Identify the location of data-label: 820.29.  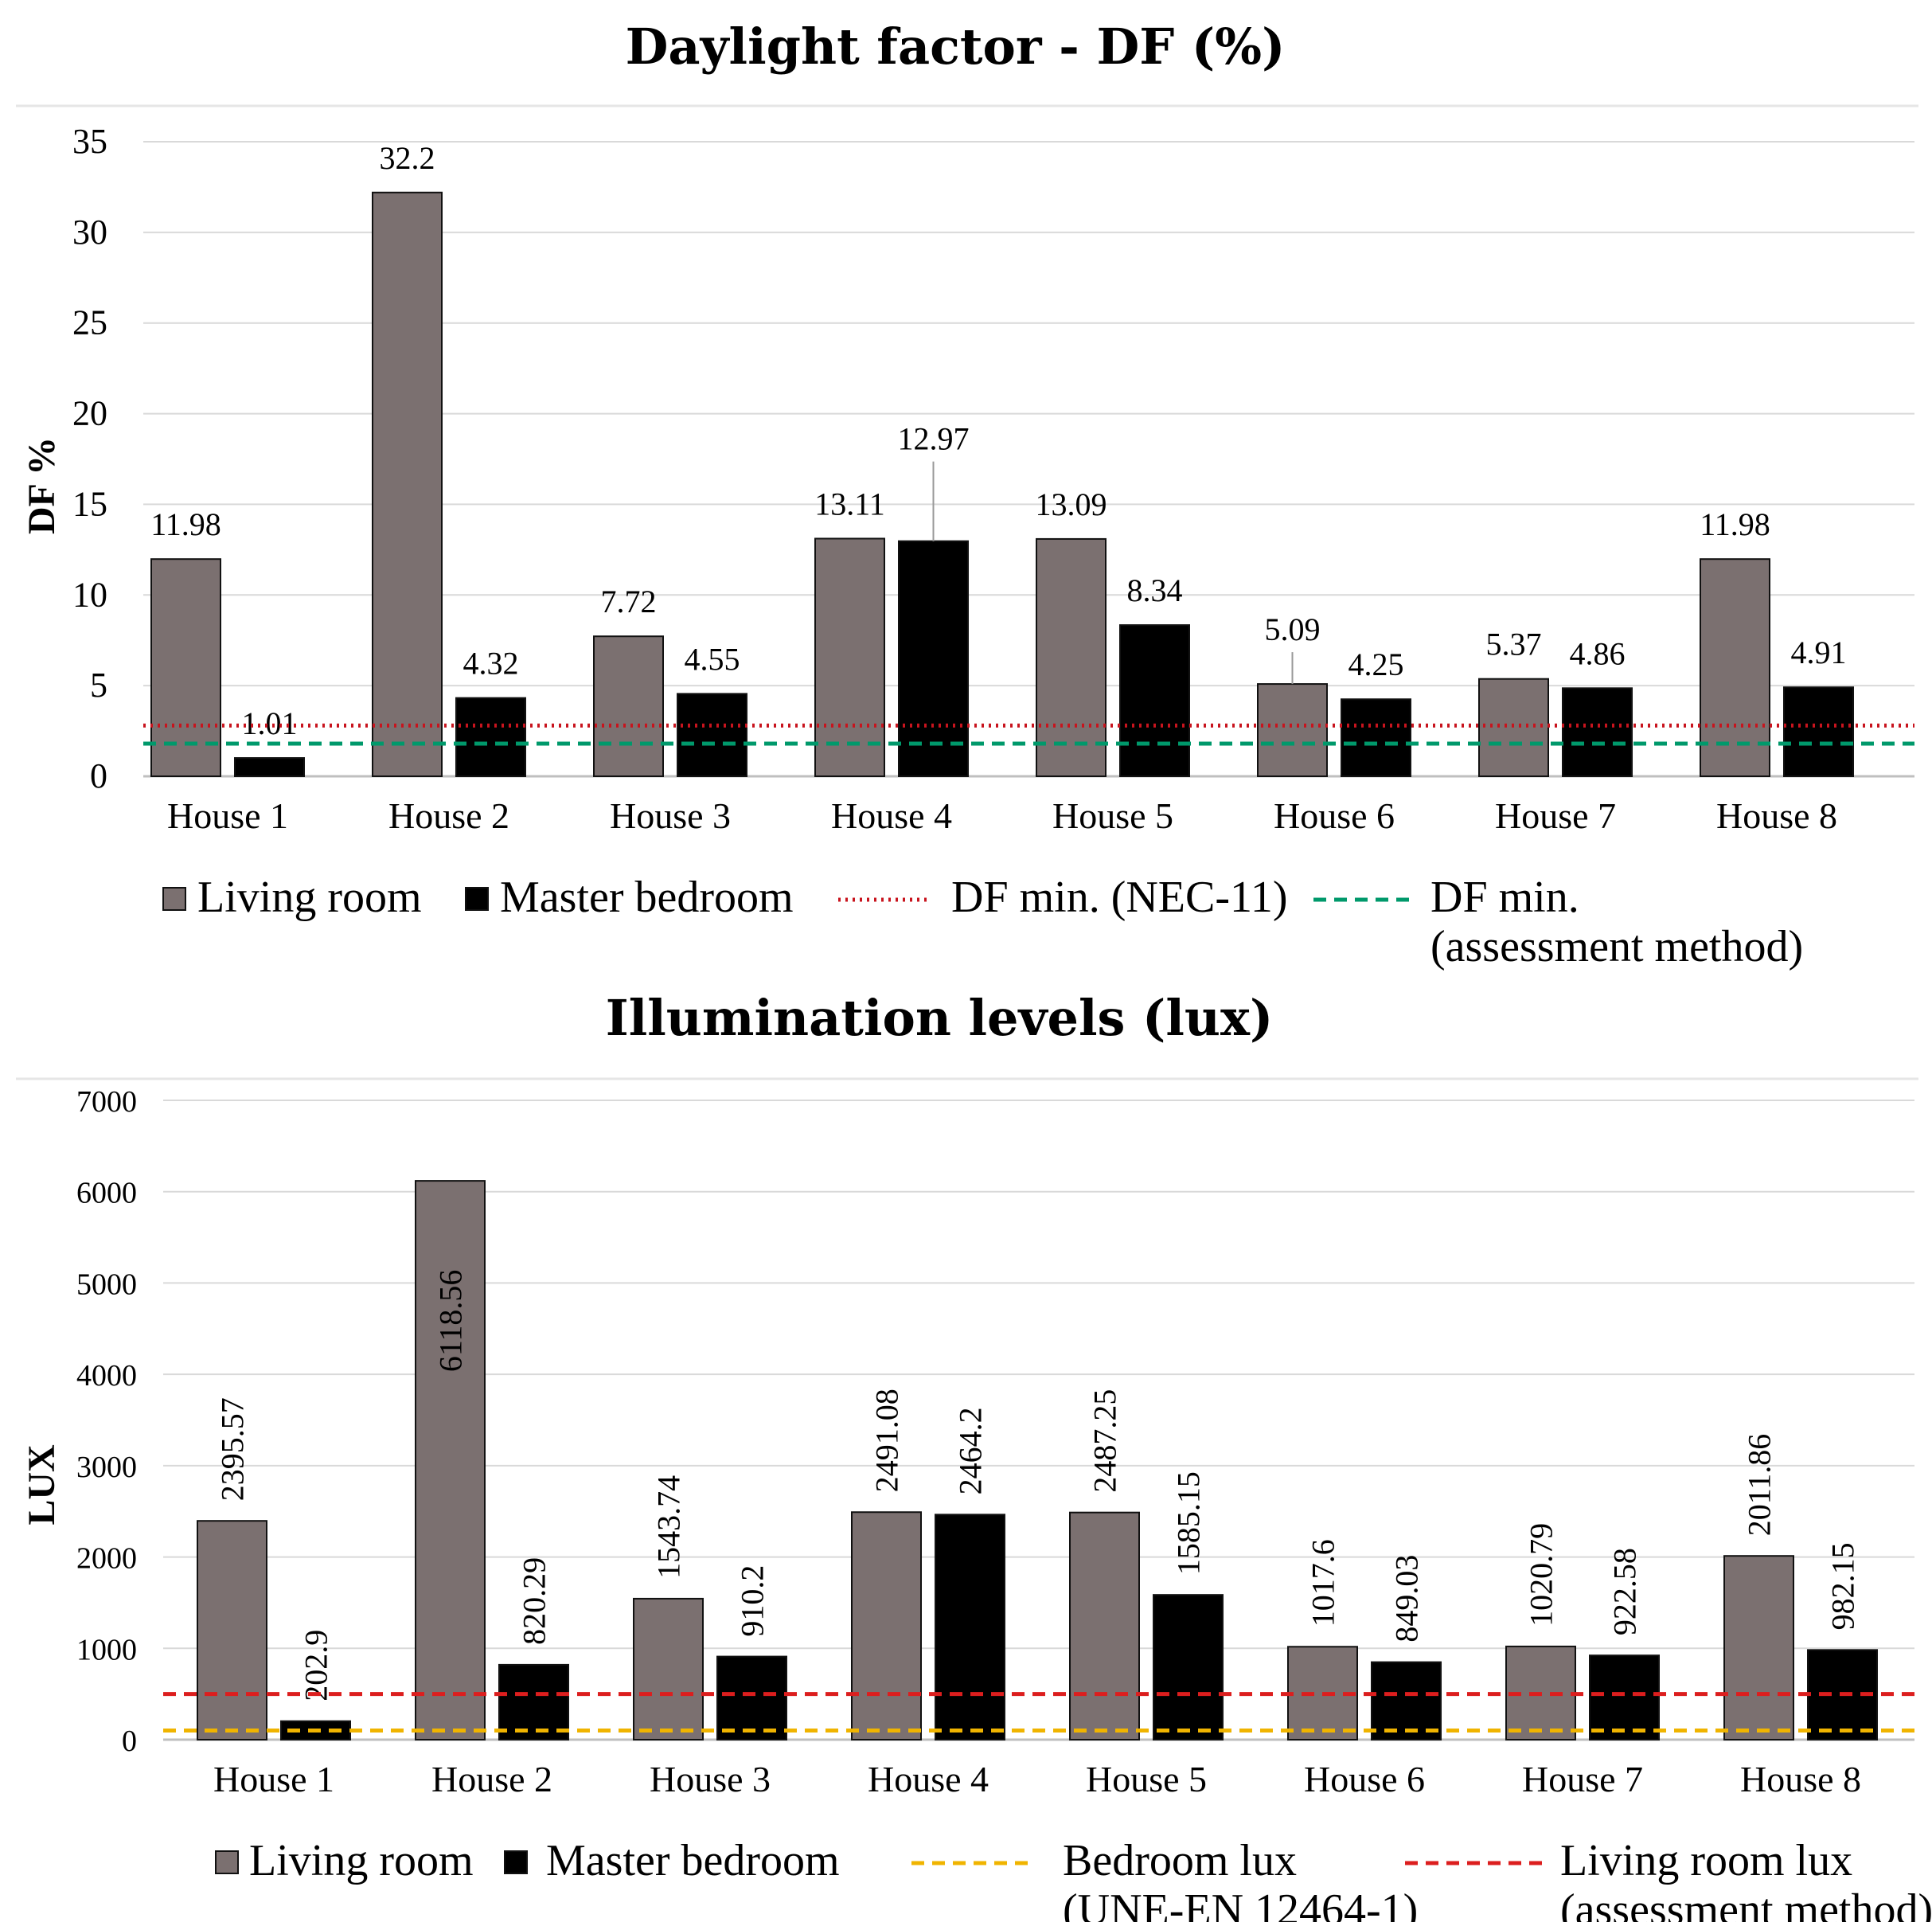
(534, 1601).